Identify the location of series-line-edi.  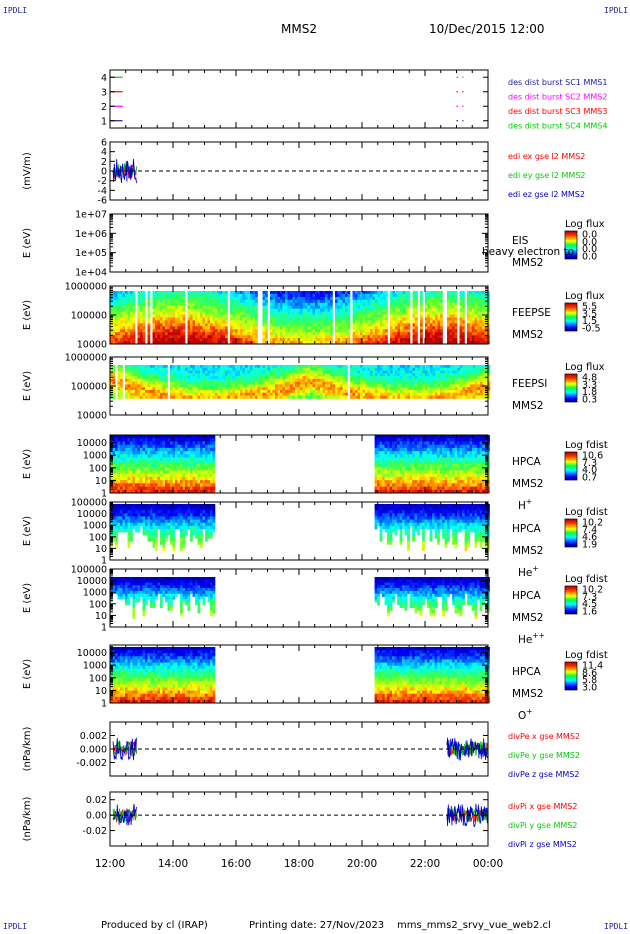
(124, 171).